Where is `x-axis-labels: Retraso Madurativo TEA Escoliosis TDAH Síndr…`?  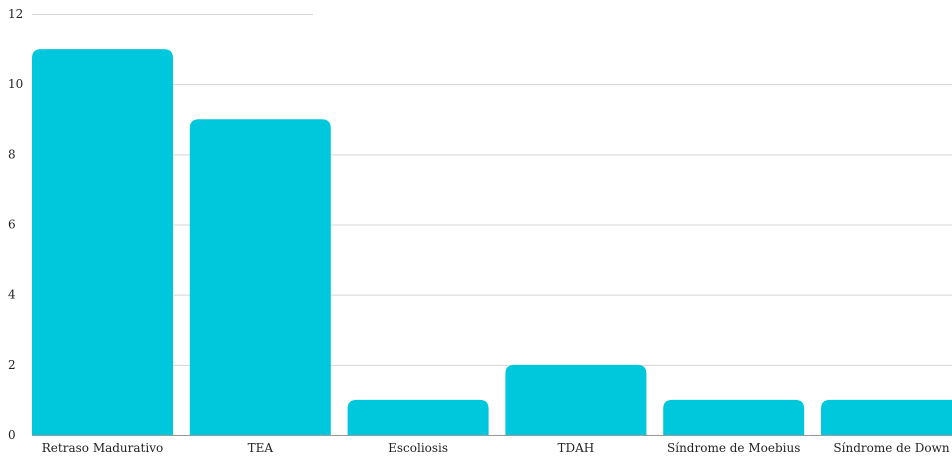 x-axis-labels: Retraso Madurativo TEA Escoliosis TDAH Síndr… is located at coordinates (496, 448).